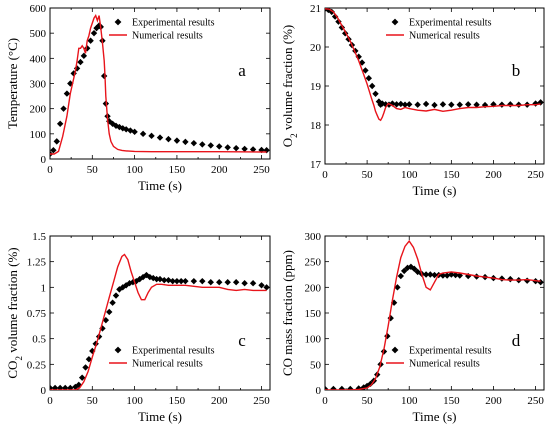 The image size is (550, 435). What do you see at coordinates (37, 314) in the screenshot?
I see `y-tick-label: 0.75` at bounding box center [37, 314].